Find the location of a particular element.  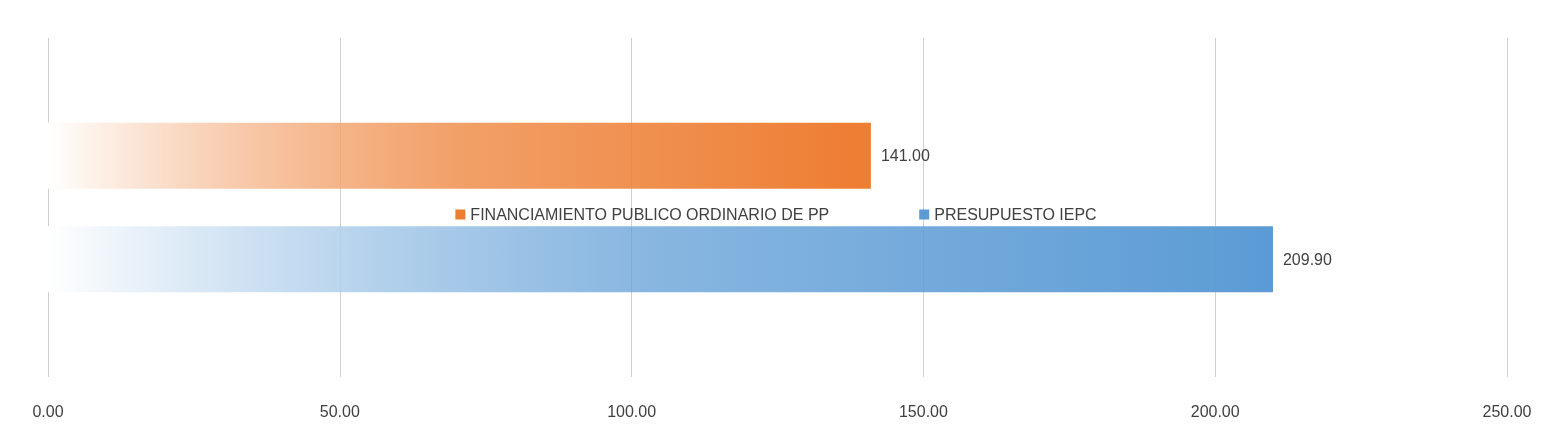

x-tick-label: 50.00 is located at coordinates (339, 411).